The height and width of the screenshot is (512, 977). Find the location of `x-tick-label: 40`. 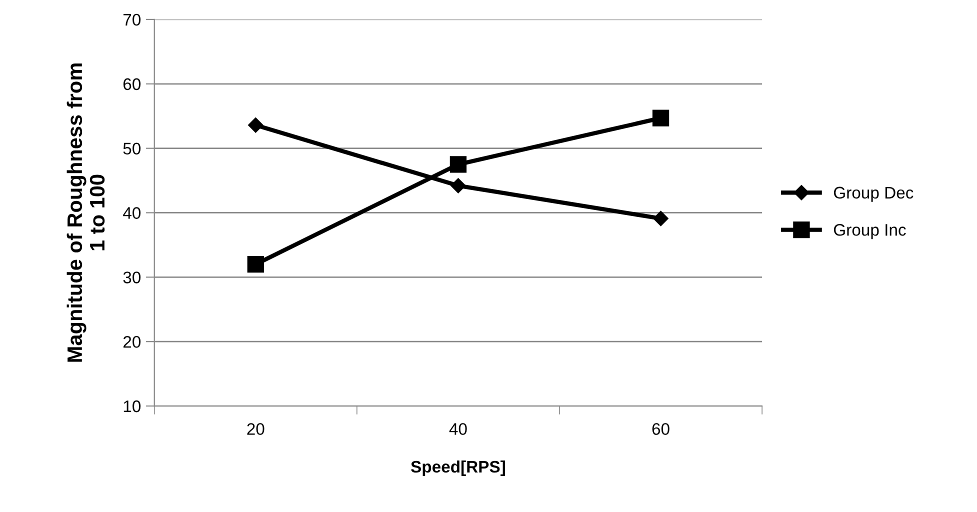

x-tick-label: 40 is located at coordinates (458, 429).